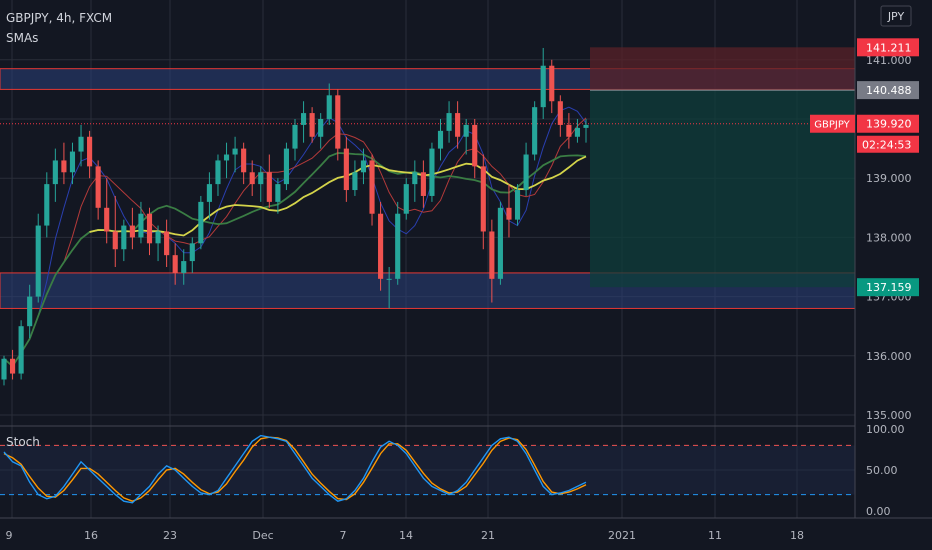  I want to click on stochastic-pane, so click(427, 469).